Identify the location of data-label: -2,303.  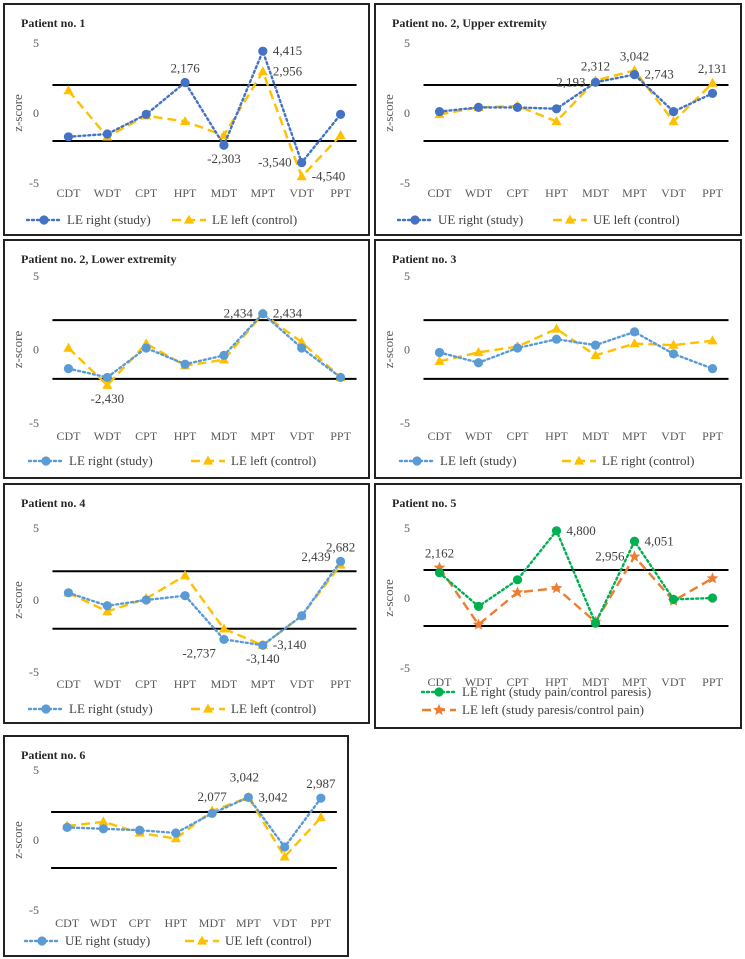
(224, 158).